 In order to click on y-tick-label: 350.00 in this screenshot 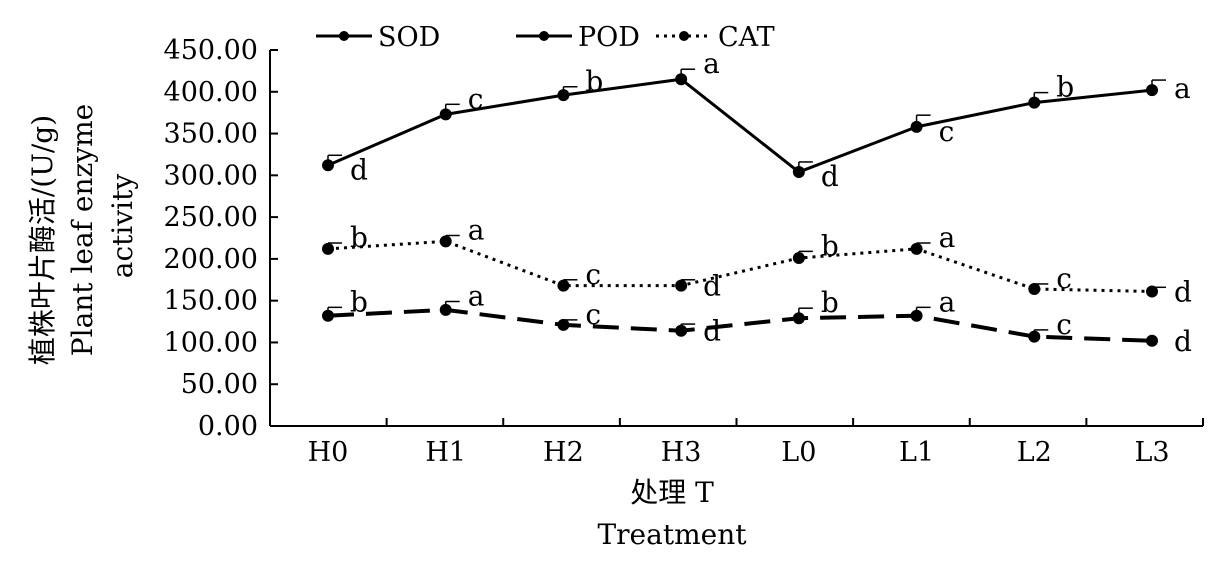, I will do `click(211, 134)`.